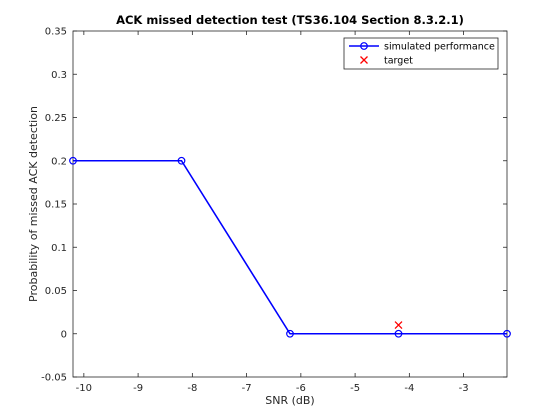 The image size is (560, 420). Describe the element at coordinates (56, 291) in the screenshot. I see `y-tick-label: 0.05` at that location.